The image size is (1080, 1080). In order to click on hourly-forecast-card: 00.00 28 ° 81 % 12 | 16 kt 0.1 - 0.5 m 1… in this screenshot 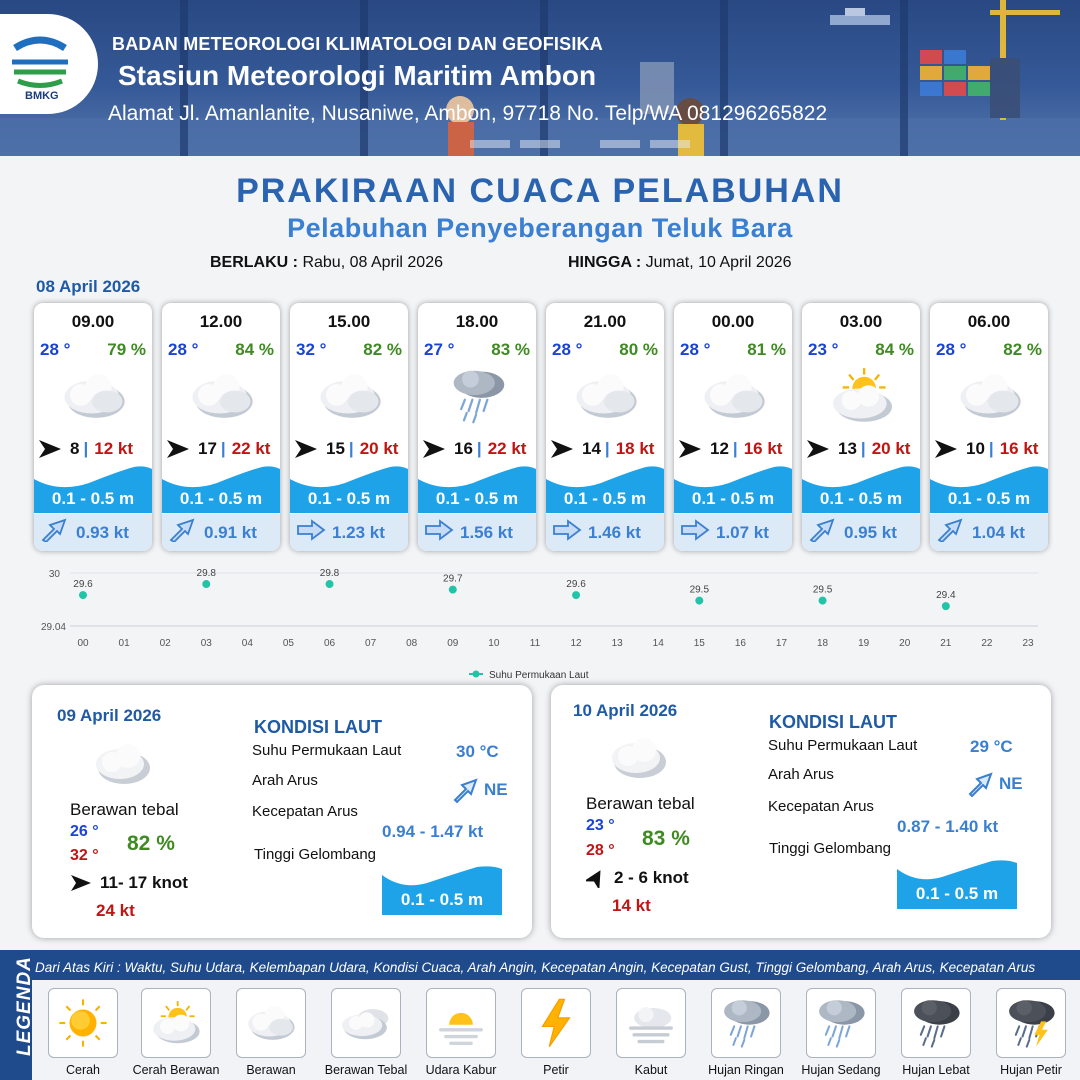, I will do `click(733, 427)`.